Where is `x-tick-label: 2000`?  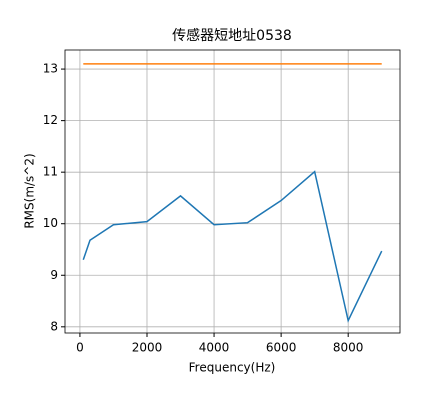
x-tick-label: 2000 is located at coordinates (147, 348).